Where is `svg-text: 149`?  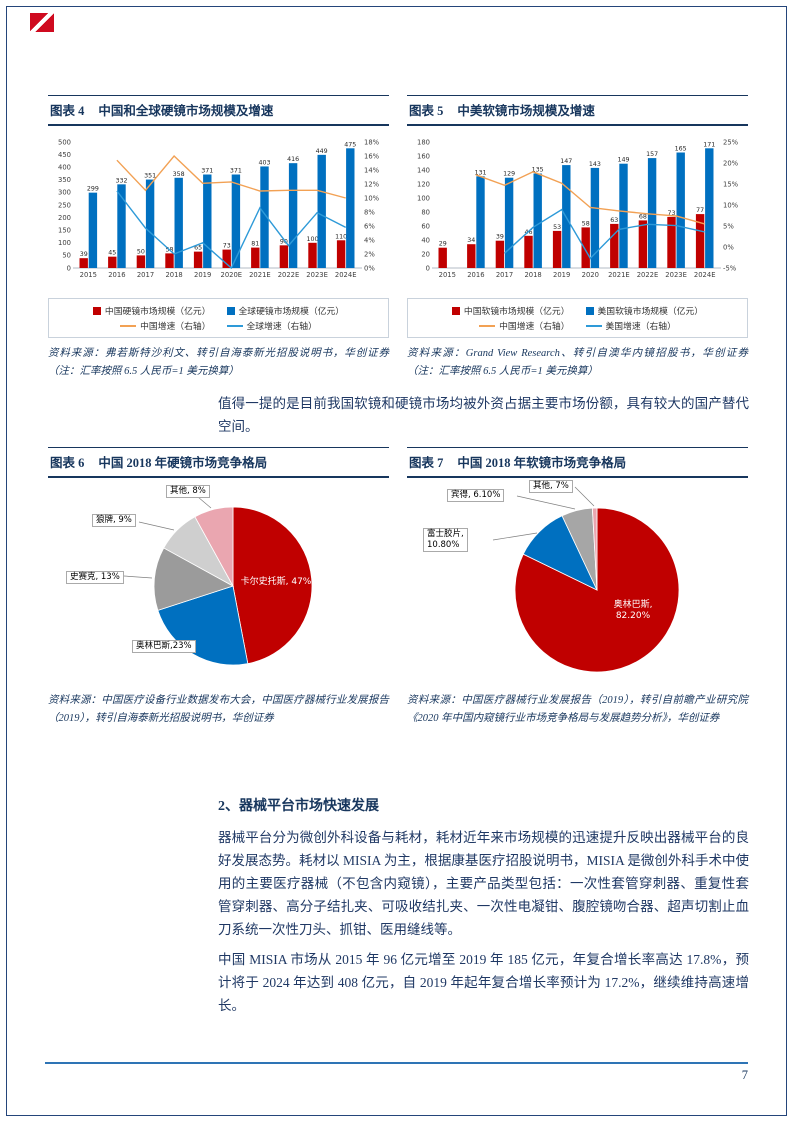 svg-text: 149 is located at coordinates (623, 160).